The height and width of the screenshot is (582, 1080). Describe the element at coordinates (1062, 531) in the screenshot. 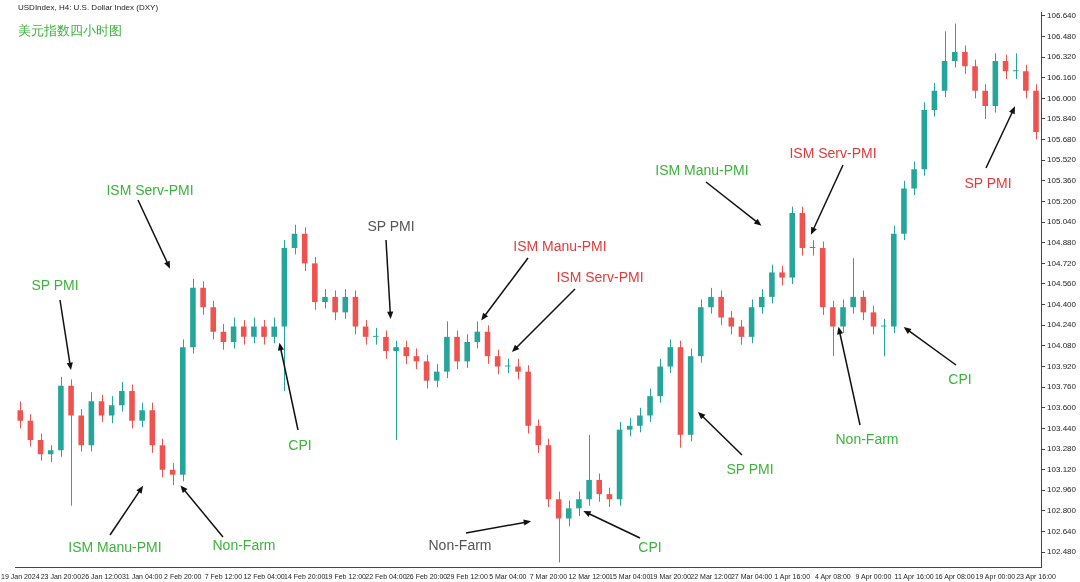

I see `y-tick-label: 102.640` at that location.